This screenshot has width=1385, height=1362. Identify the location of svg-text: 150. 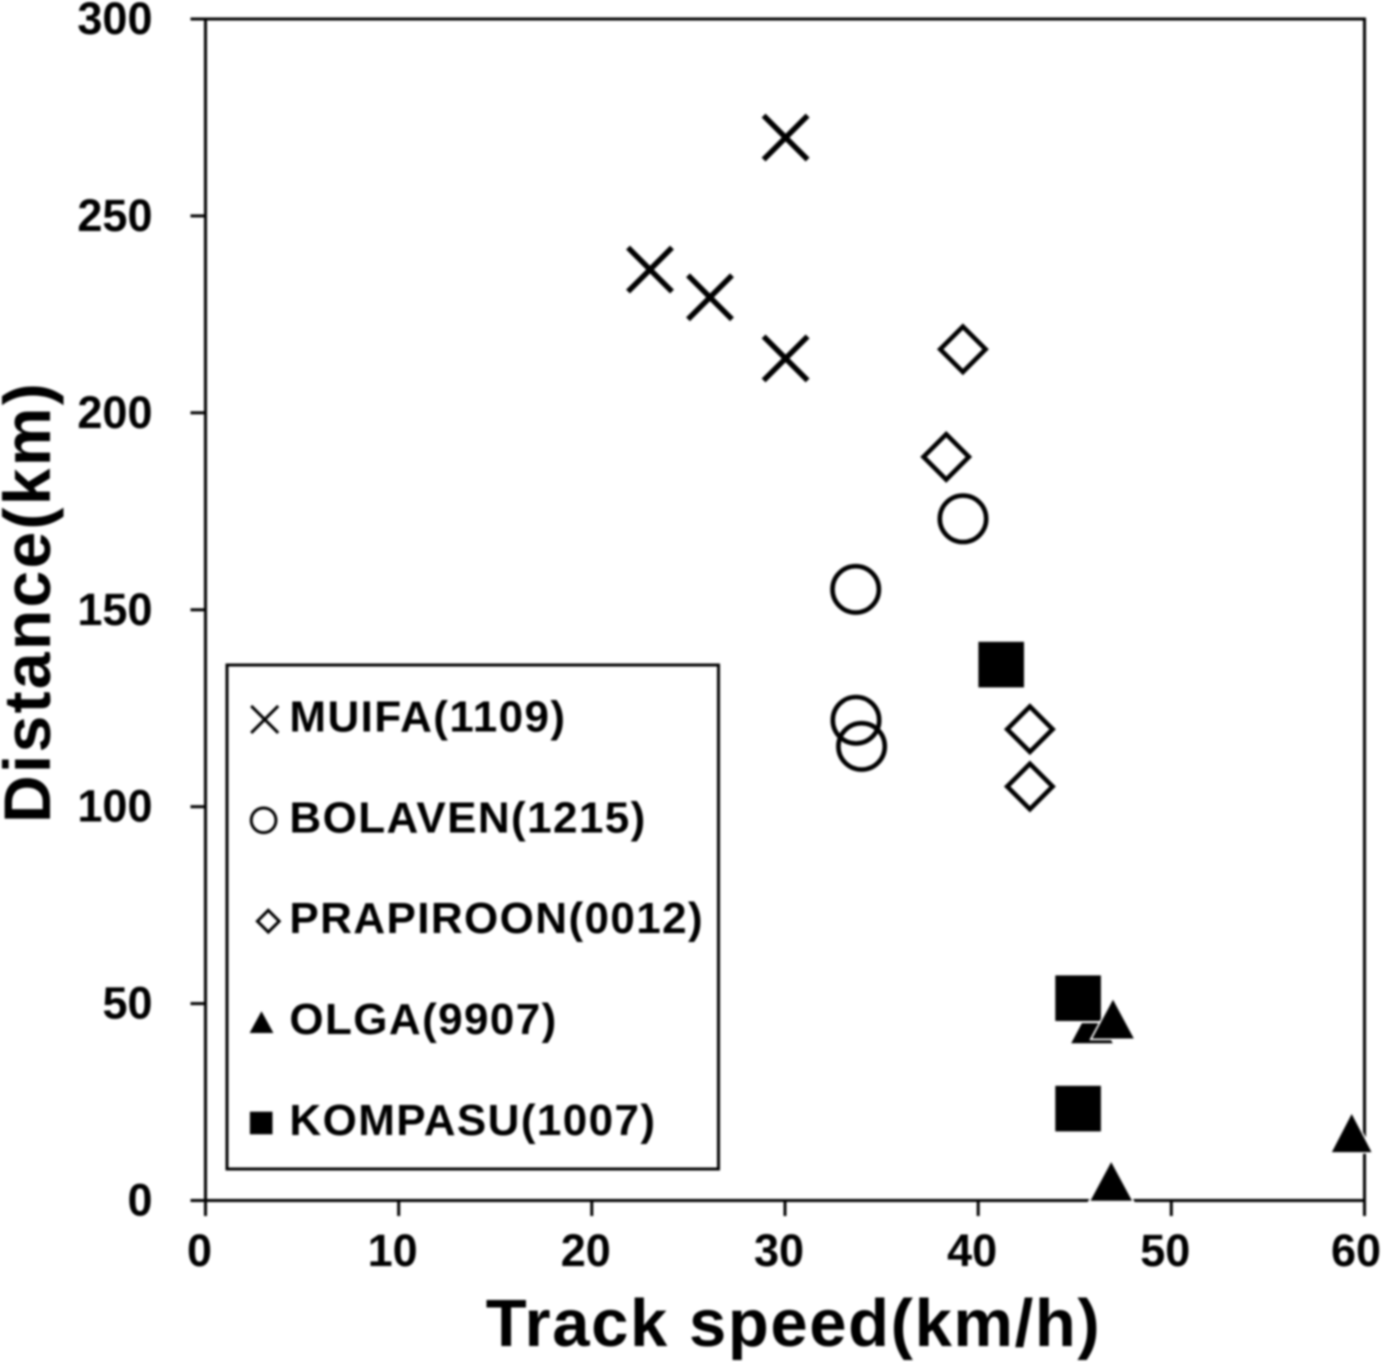
(114, 609).